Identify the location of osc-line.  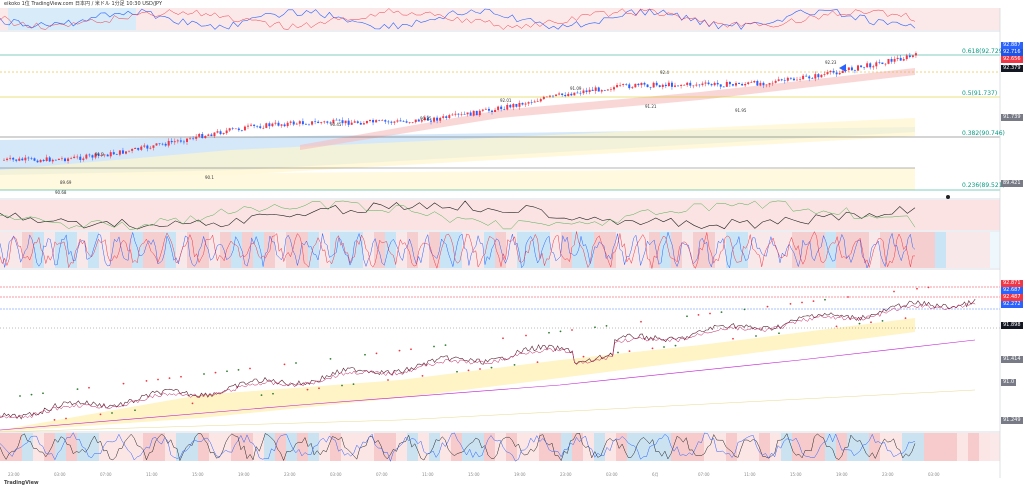
(458, 215).